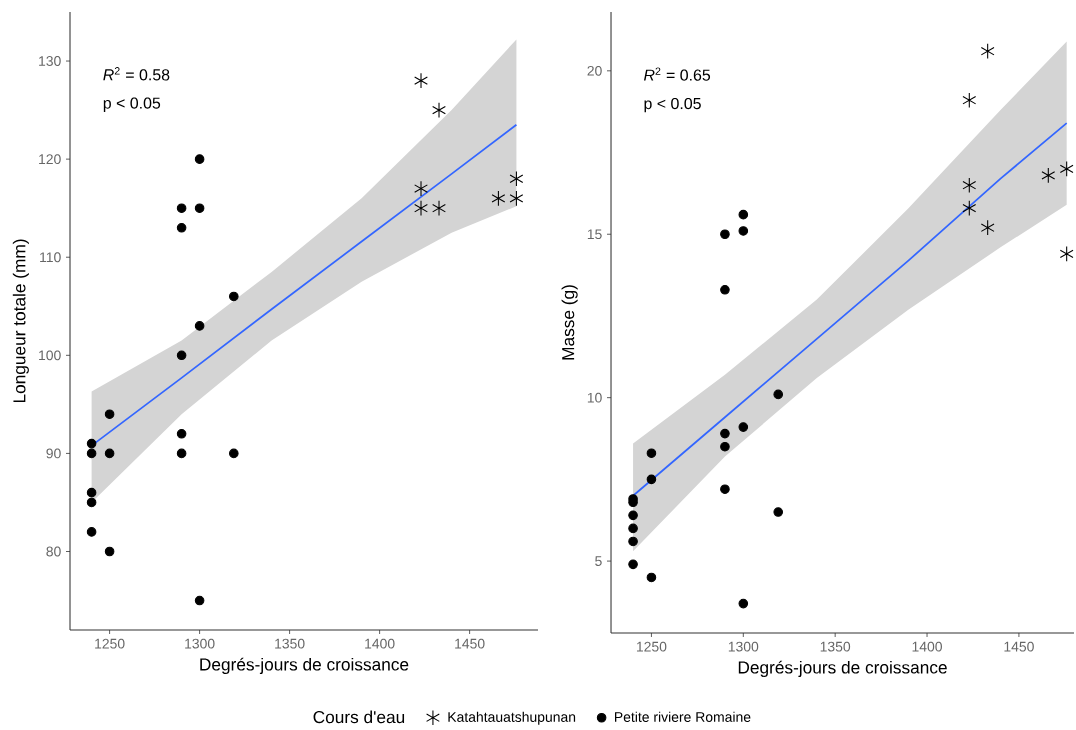 The image size is (1076, 730). I want to click on annotation: R$^{2}$ = 0.65, so click(677, 74).